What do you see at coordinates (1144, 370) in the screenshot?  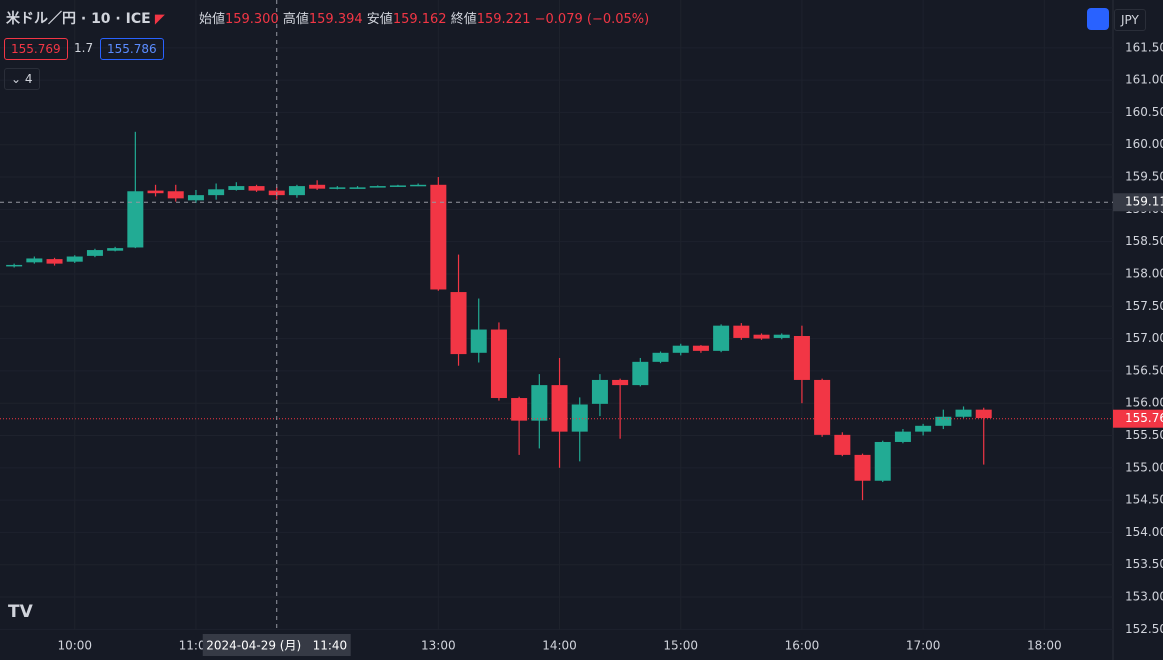 I see `y-tick-label: 156.50` at bounding box center [1144, 370].